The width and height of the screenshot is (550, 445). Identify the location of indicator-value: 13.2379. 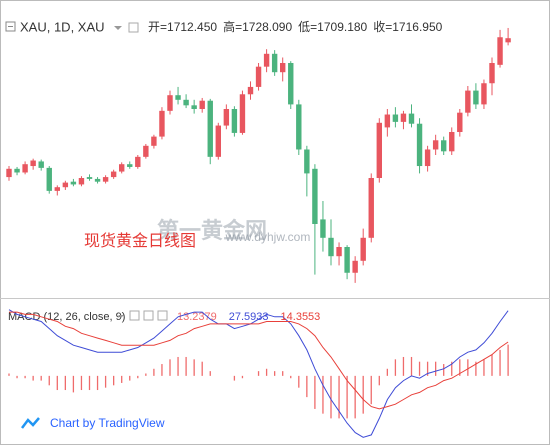
(197, 317).